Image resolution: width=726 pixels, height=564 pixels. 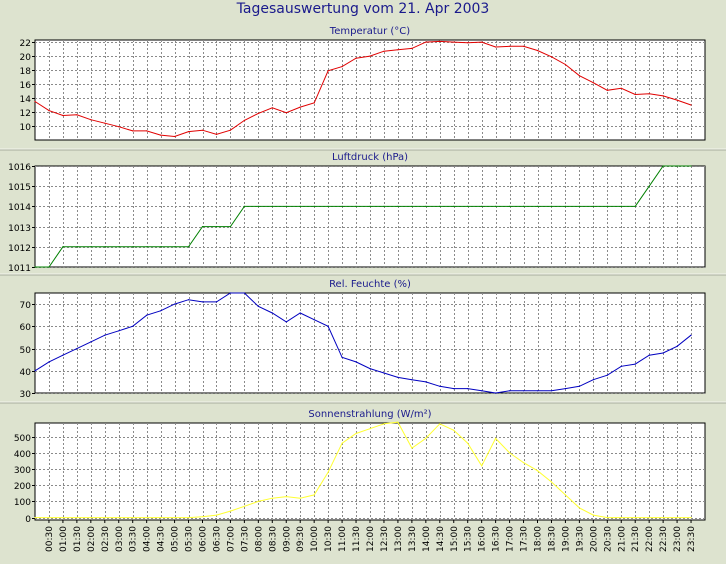 I want to click on temperature-chart-title: Temperatur (°C), so click(x=369, y=31).